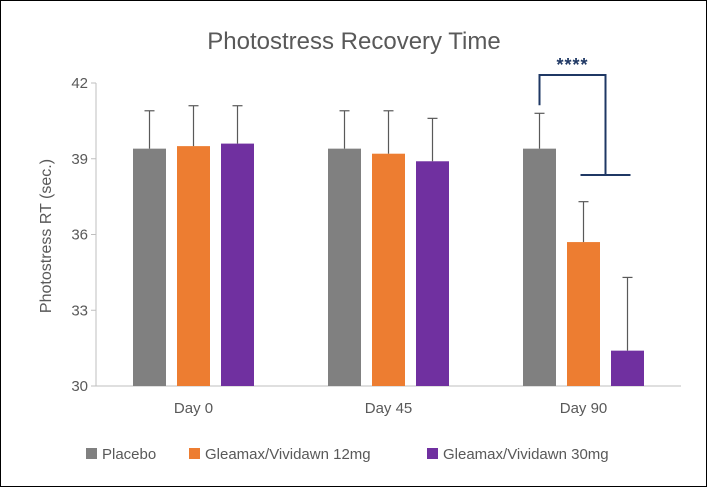  Describe the element at coordinates (79, 159) in the screenshot. I see `y-tick-label: 39` at that location.